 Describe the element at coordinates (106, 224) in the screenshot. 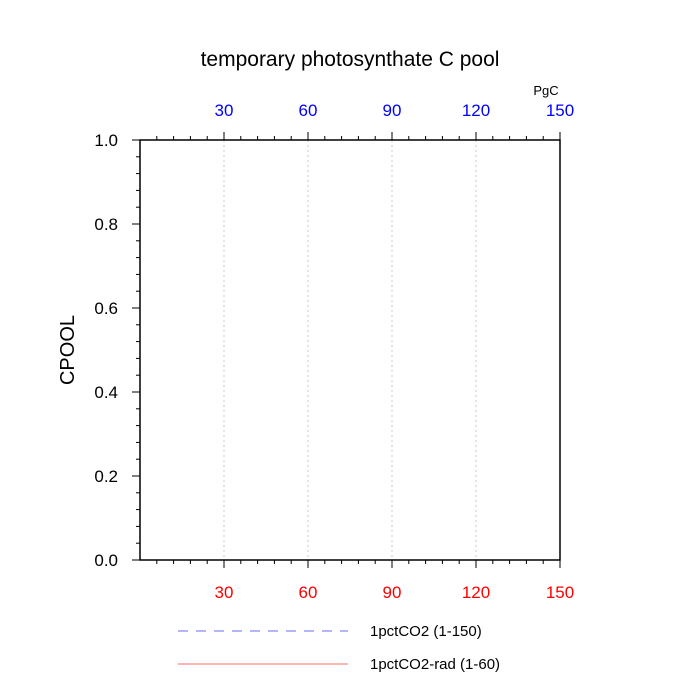

I see `y-tick-label: 0.8` at that location.